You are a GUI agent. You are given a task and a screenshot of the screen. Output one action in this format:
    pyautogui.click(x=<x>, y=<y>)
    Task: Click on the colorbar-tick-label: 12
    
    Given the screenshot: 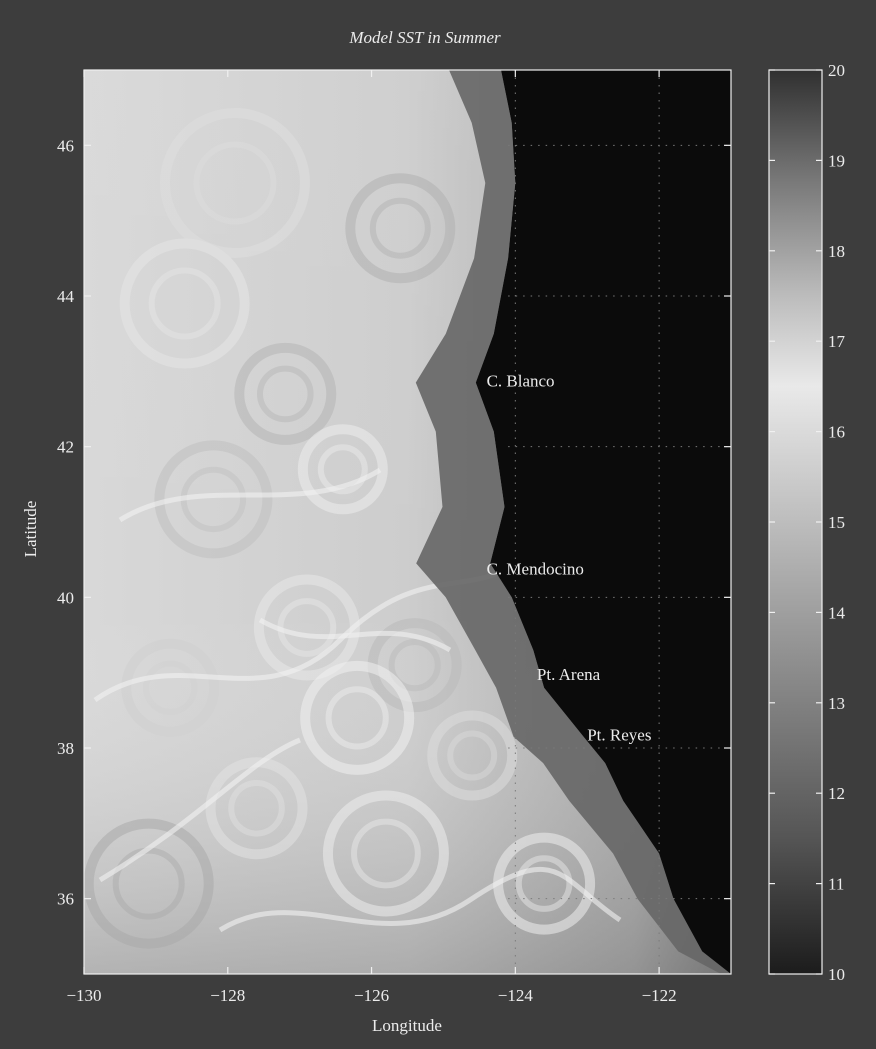 What is the action you would take?
    pyautogui.click(x=836, y=793)
    